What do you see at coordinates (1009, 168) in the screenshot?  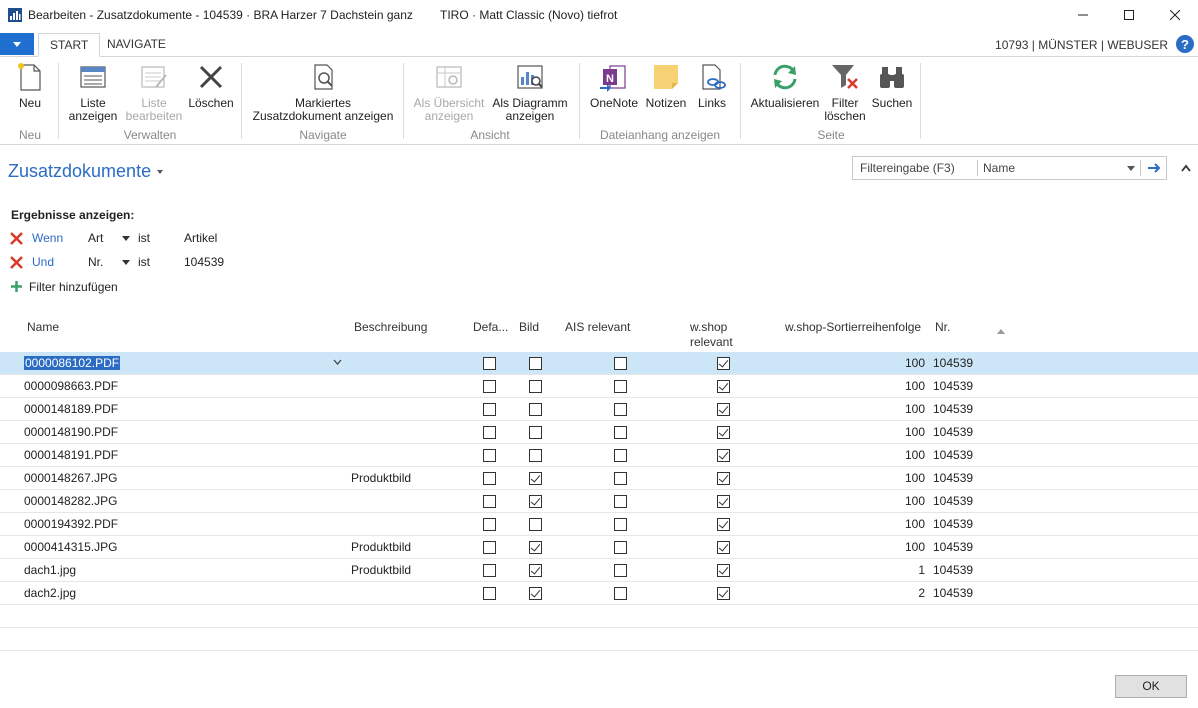 I see `filter-input-box: Filtereingabe (F3) Name` at bounding box center [1009, 168].